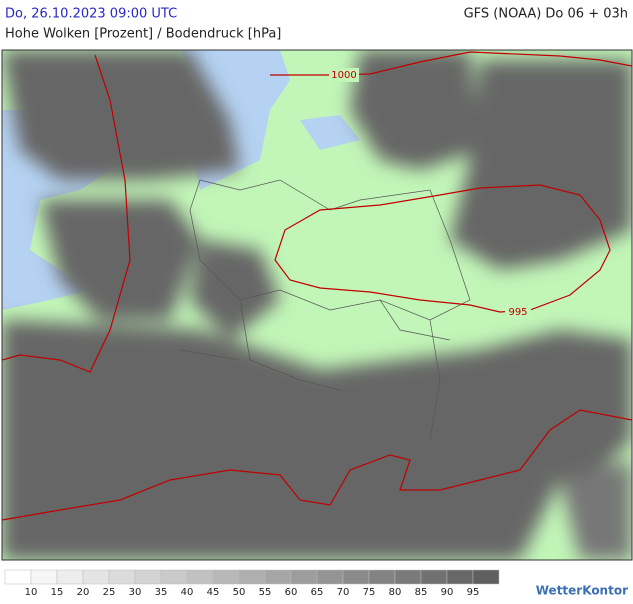 This screenshot has height=604, width=633. Describe the element at coordinates (546, 14) in the screenshot. I see `model-run: GFS (NOAA) Do 06 + 03h` at that location.